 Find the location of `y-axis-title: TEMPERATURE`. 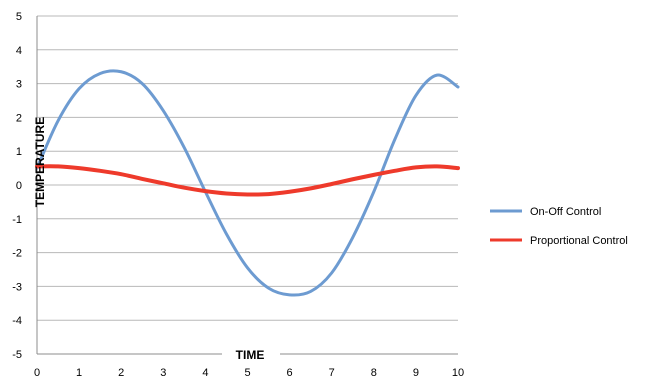

y-axis-title: TEMPERATURE is located at coordinates (40, 162).